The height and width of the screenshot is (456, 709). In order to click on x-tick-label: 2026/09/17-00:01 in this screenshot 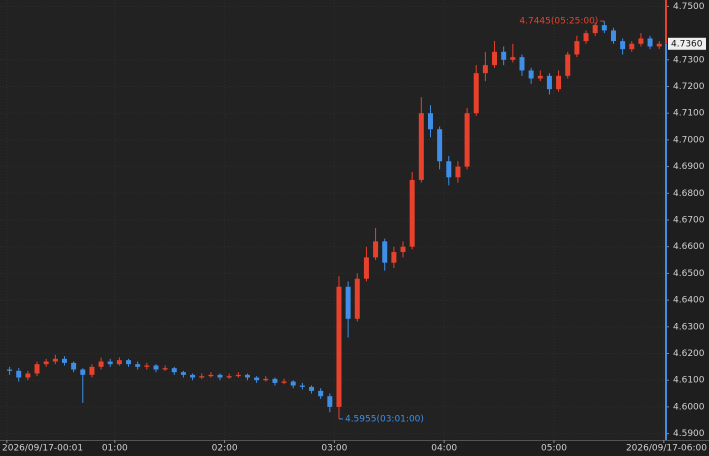, I will do `click(42, 449)`.